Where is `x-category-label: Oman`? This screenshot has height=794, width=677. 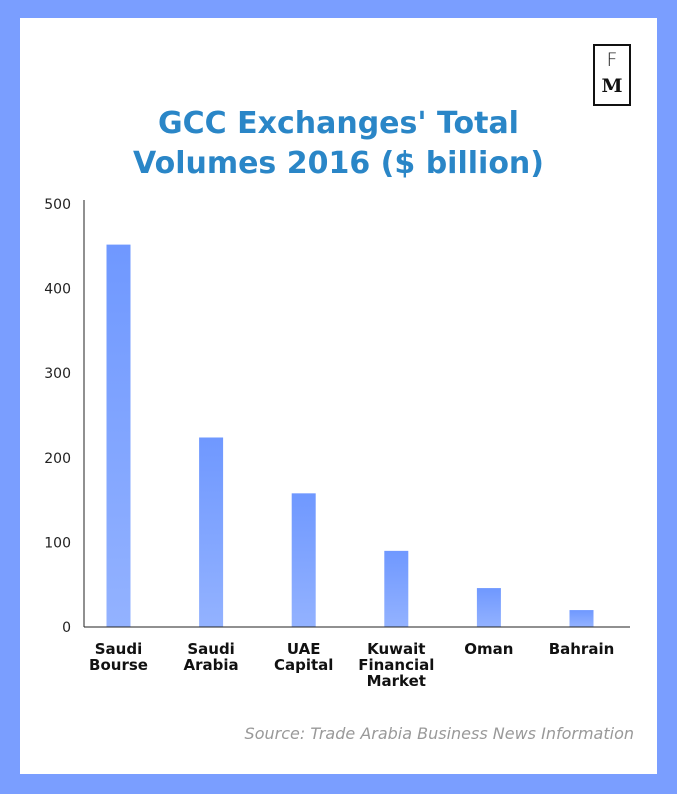
x-category-label: Oman is located at coordinates (488, 649).